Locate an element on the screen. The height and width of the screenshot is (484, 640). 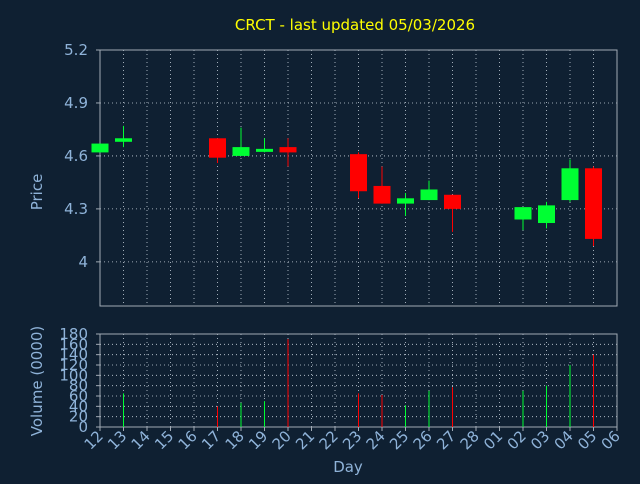
y-tick-label: 180 is located at coordinates (73, 334).